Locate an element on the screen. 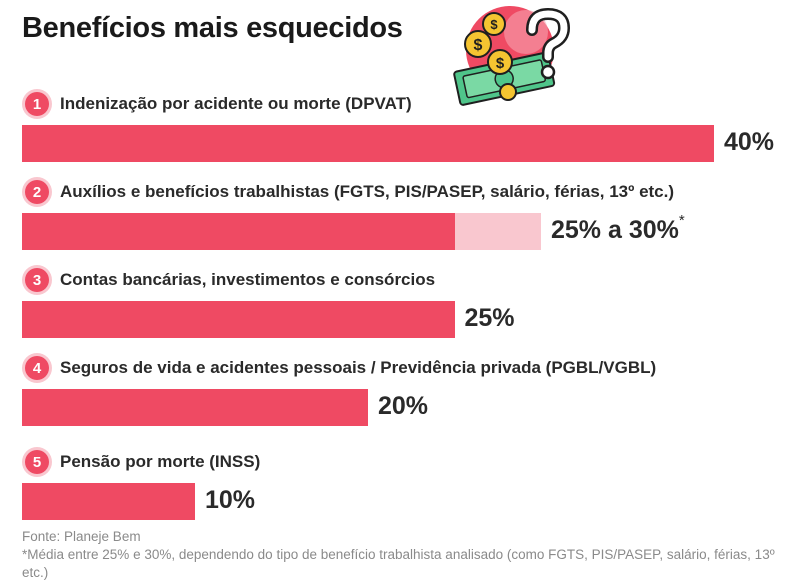 This screenshot has width=798, height=588. value-label: 25% is located at coordinates (489, 318).